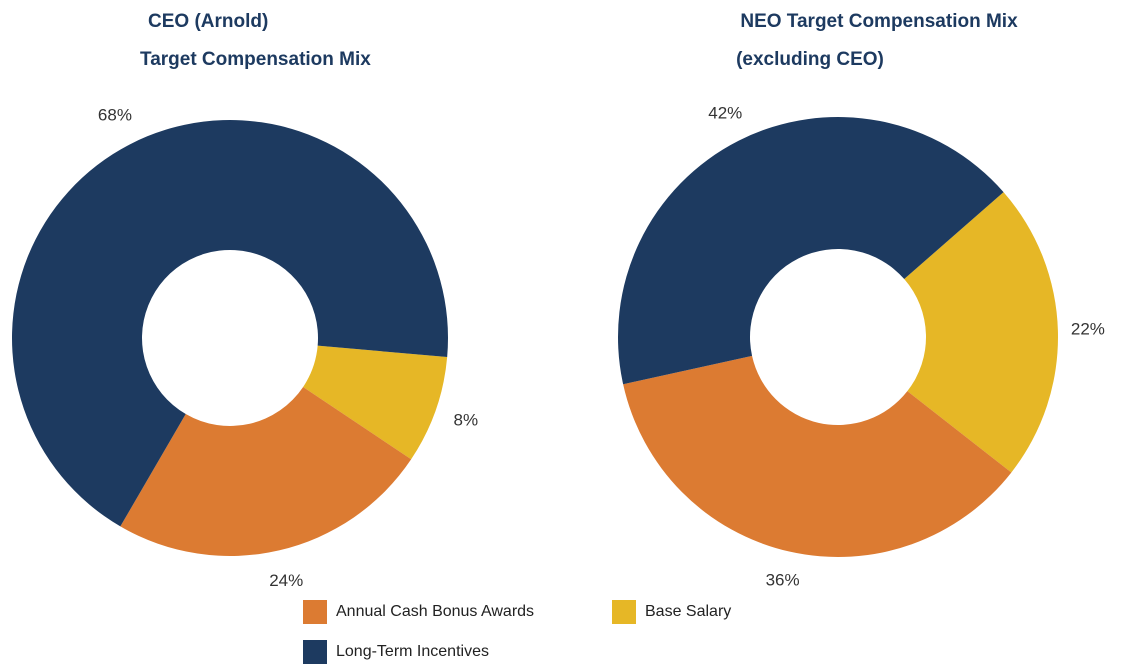 This screenshot has height=668, width=1122. What do you see at coordinates (286, 580) in the screenshot?
I see `data-label: 24%` at bounding box center [286, 580].